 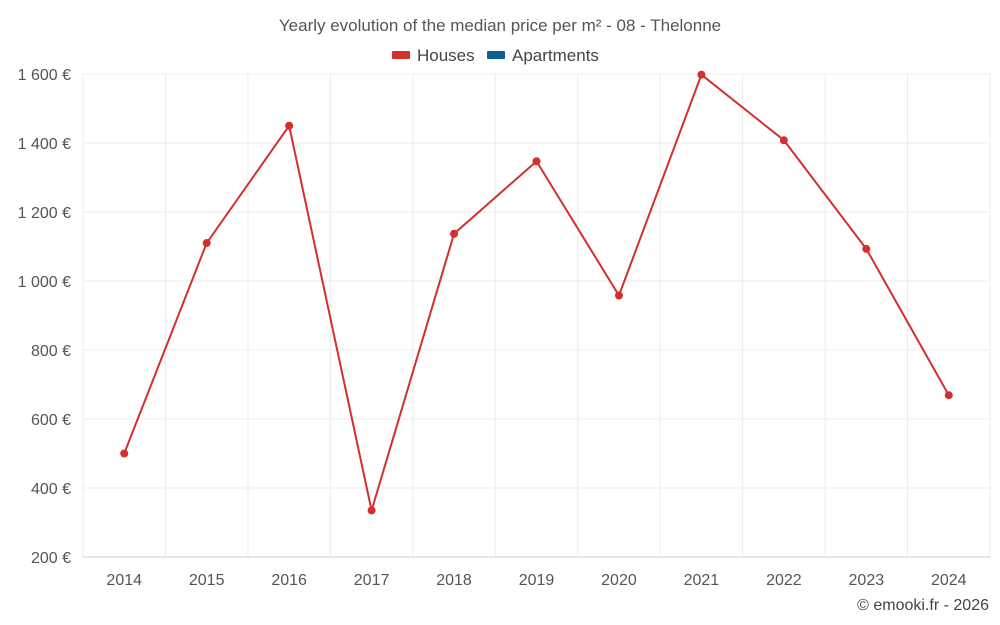 What do you see at coordinates (289, 125) in the screenshot?
I see `data-point-houses-2016` at bounding box center [289, 125].